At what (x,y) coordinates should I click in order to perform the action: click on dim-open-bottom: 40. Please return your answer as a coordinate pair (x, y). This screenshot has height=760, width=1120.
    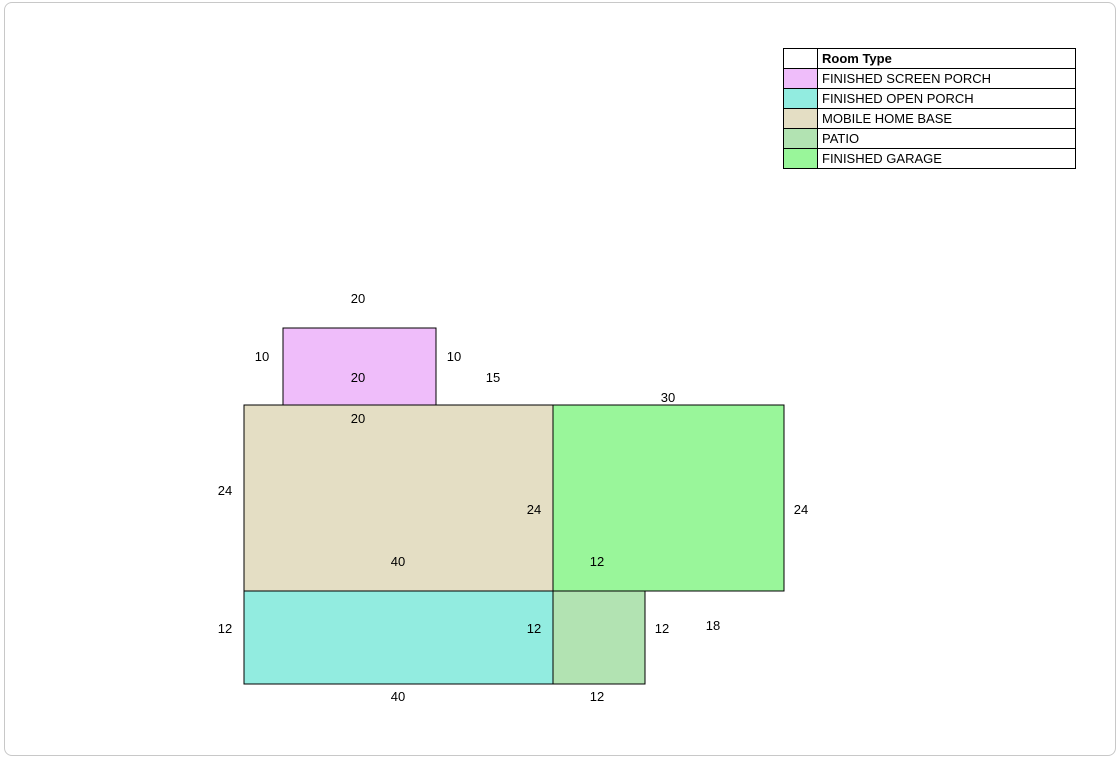
    Looking at the image, I should click on (398, 696).